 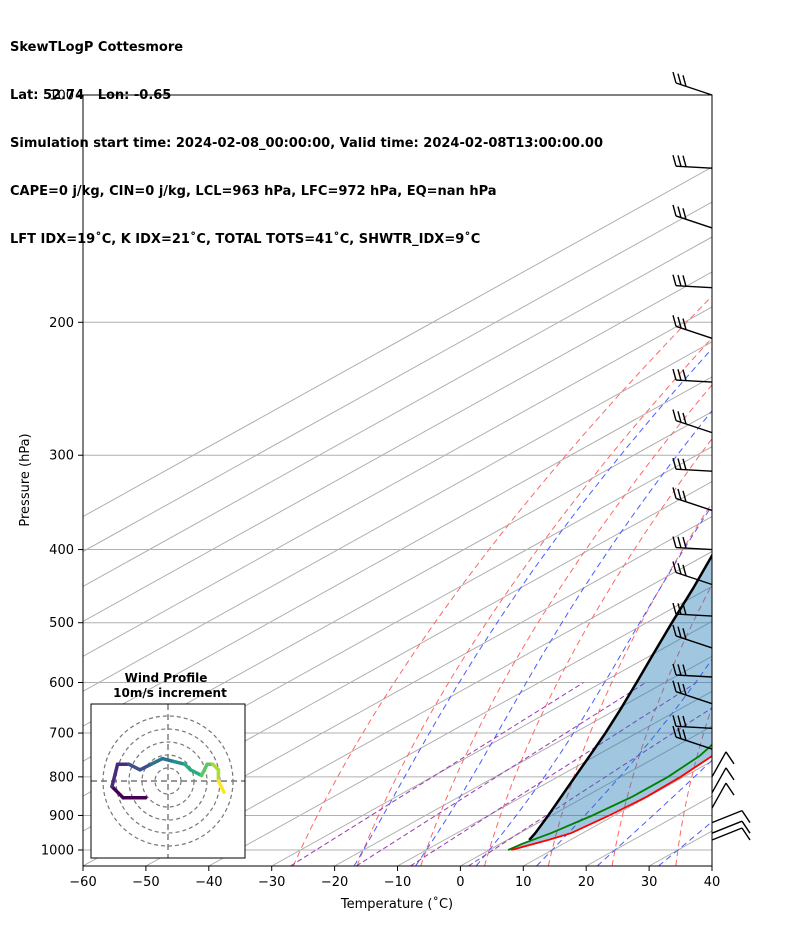 What do you see at coordinates (61, 456) in the screenshot?
I see `y-tick-label: 300` at bounding box center [61, 456].